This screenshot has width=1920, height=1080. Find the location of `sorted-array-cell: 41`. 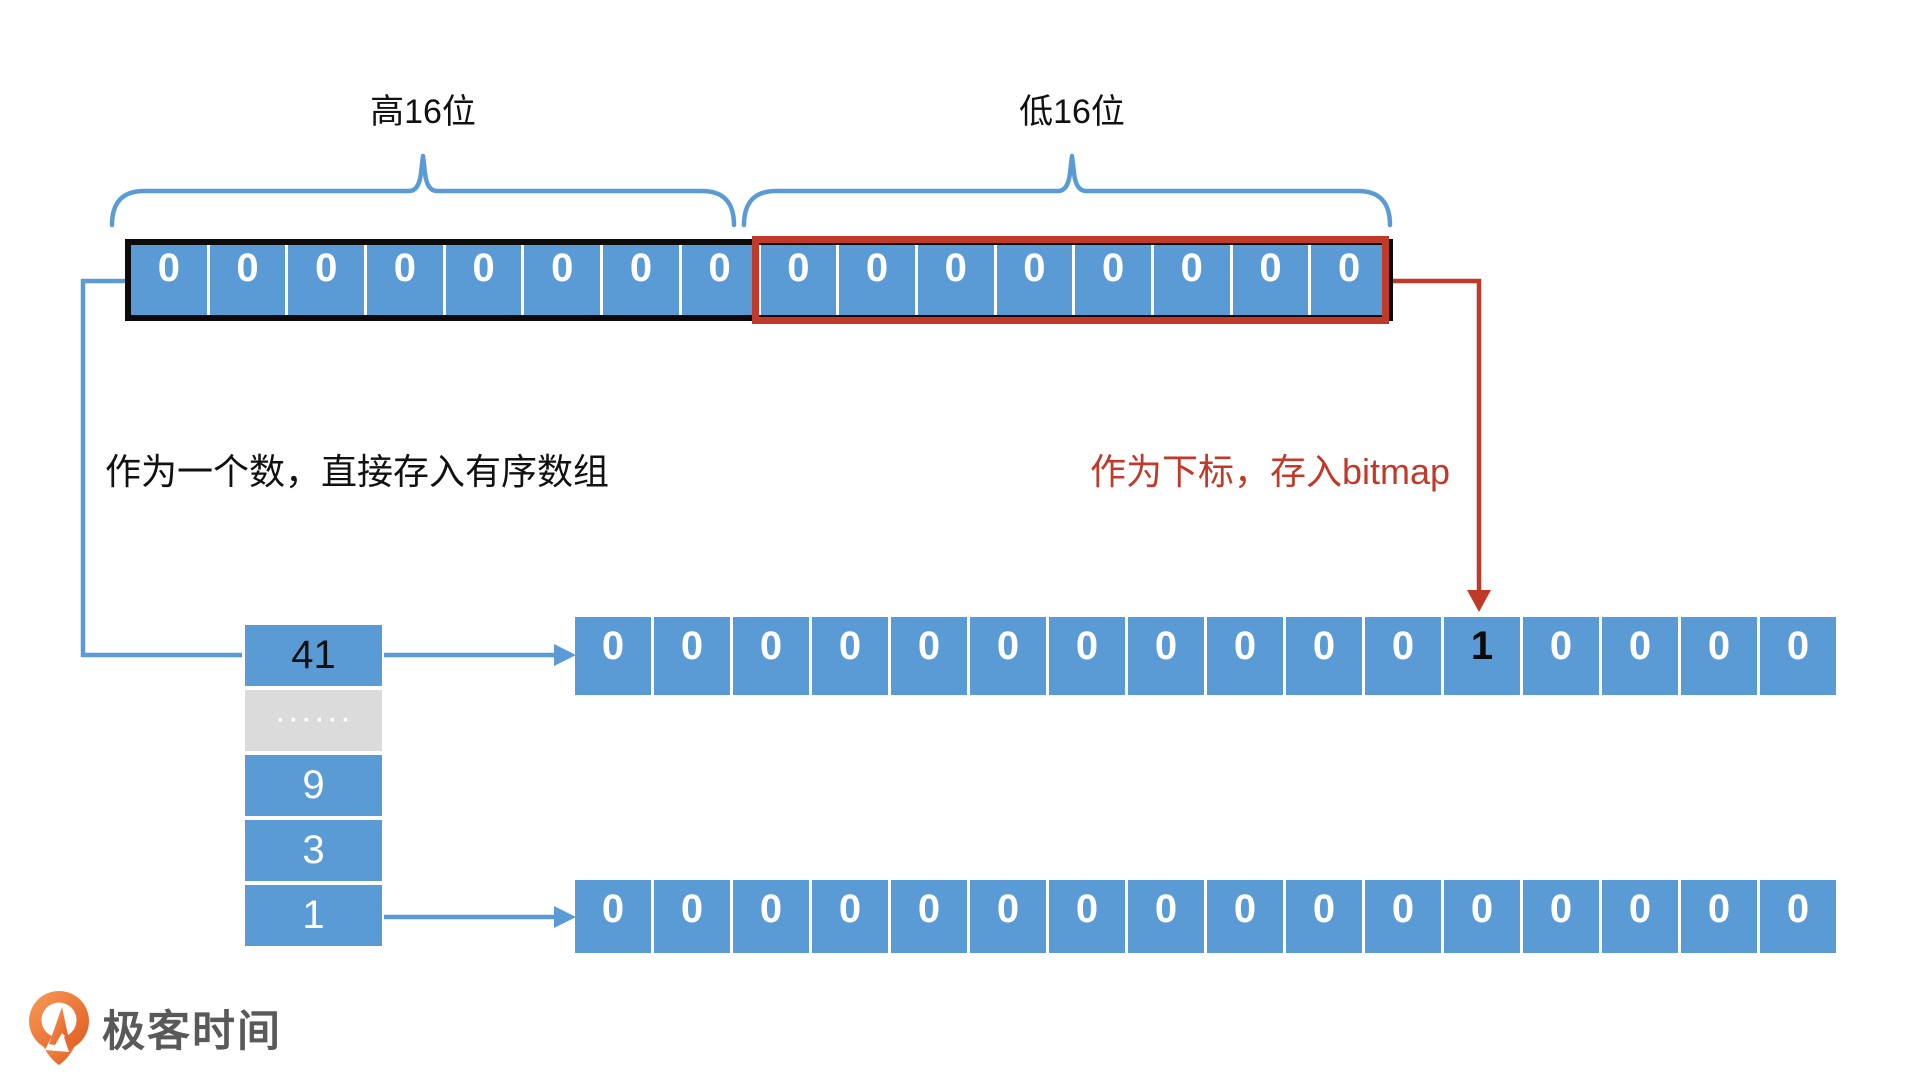

sorted-array-cell: 41 is located at coordinates (313, 655).